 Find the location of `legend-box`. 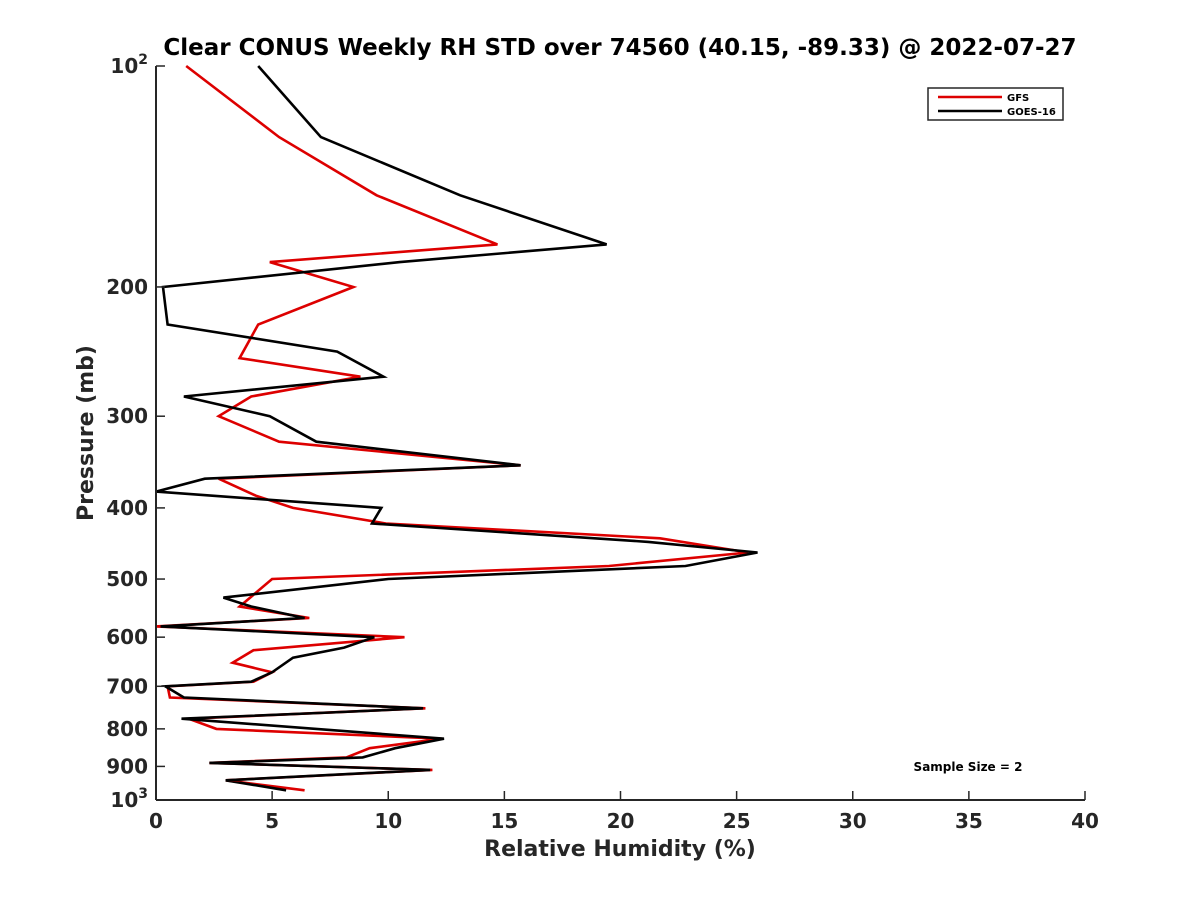

legend-box is located at coordinates (995, 104).